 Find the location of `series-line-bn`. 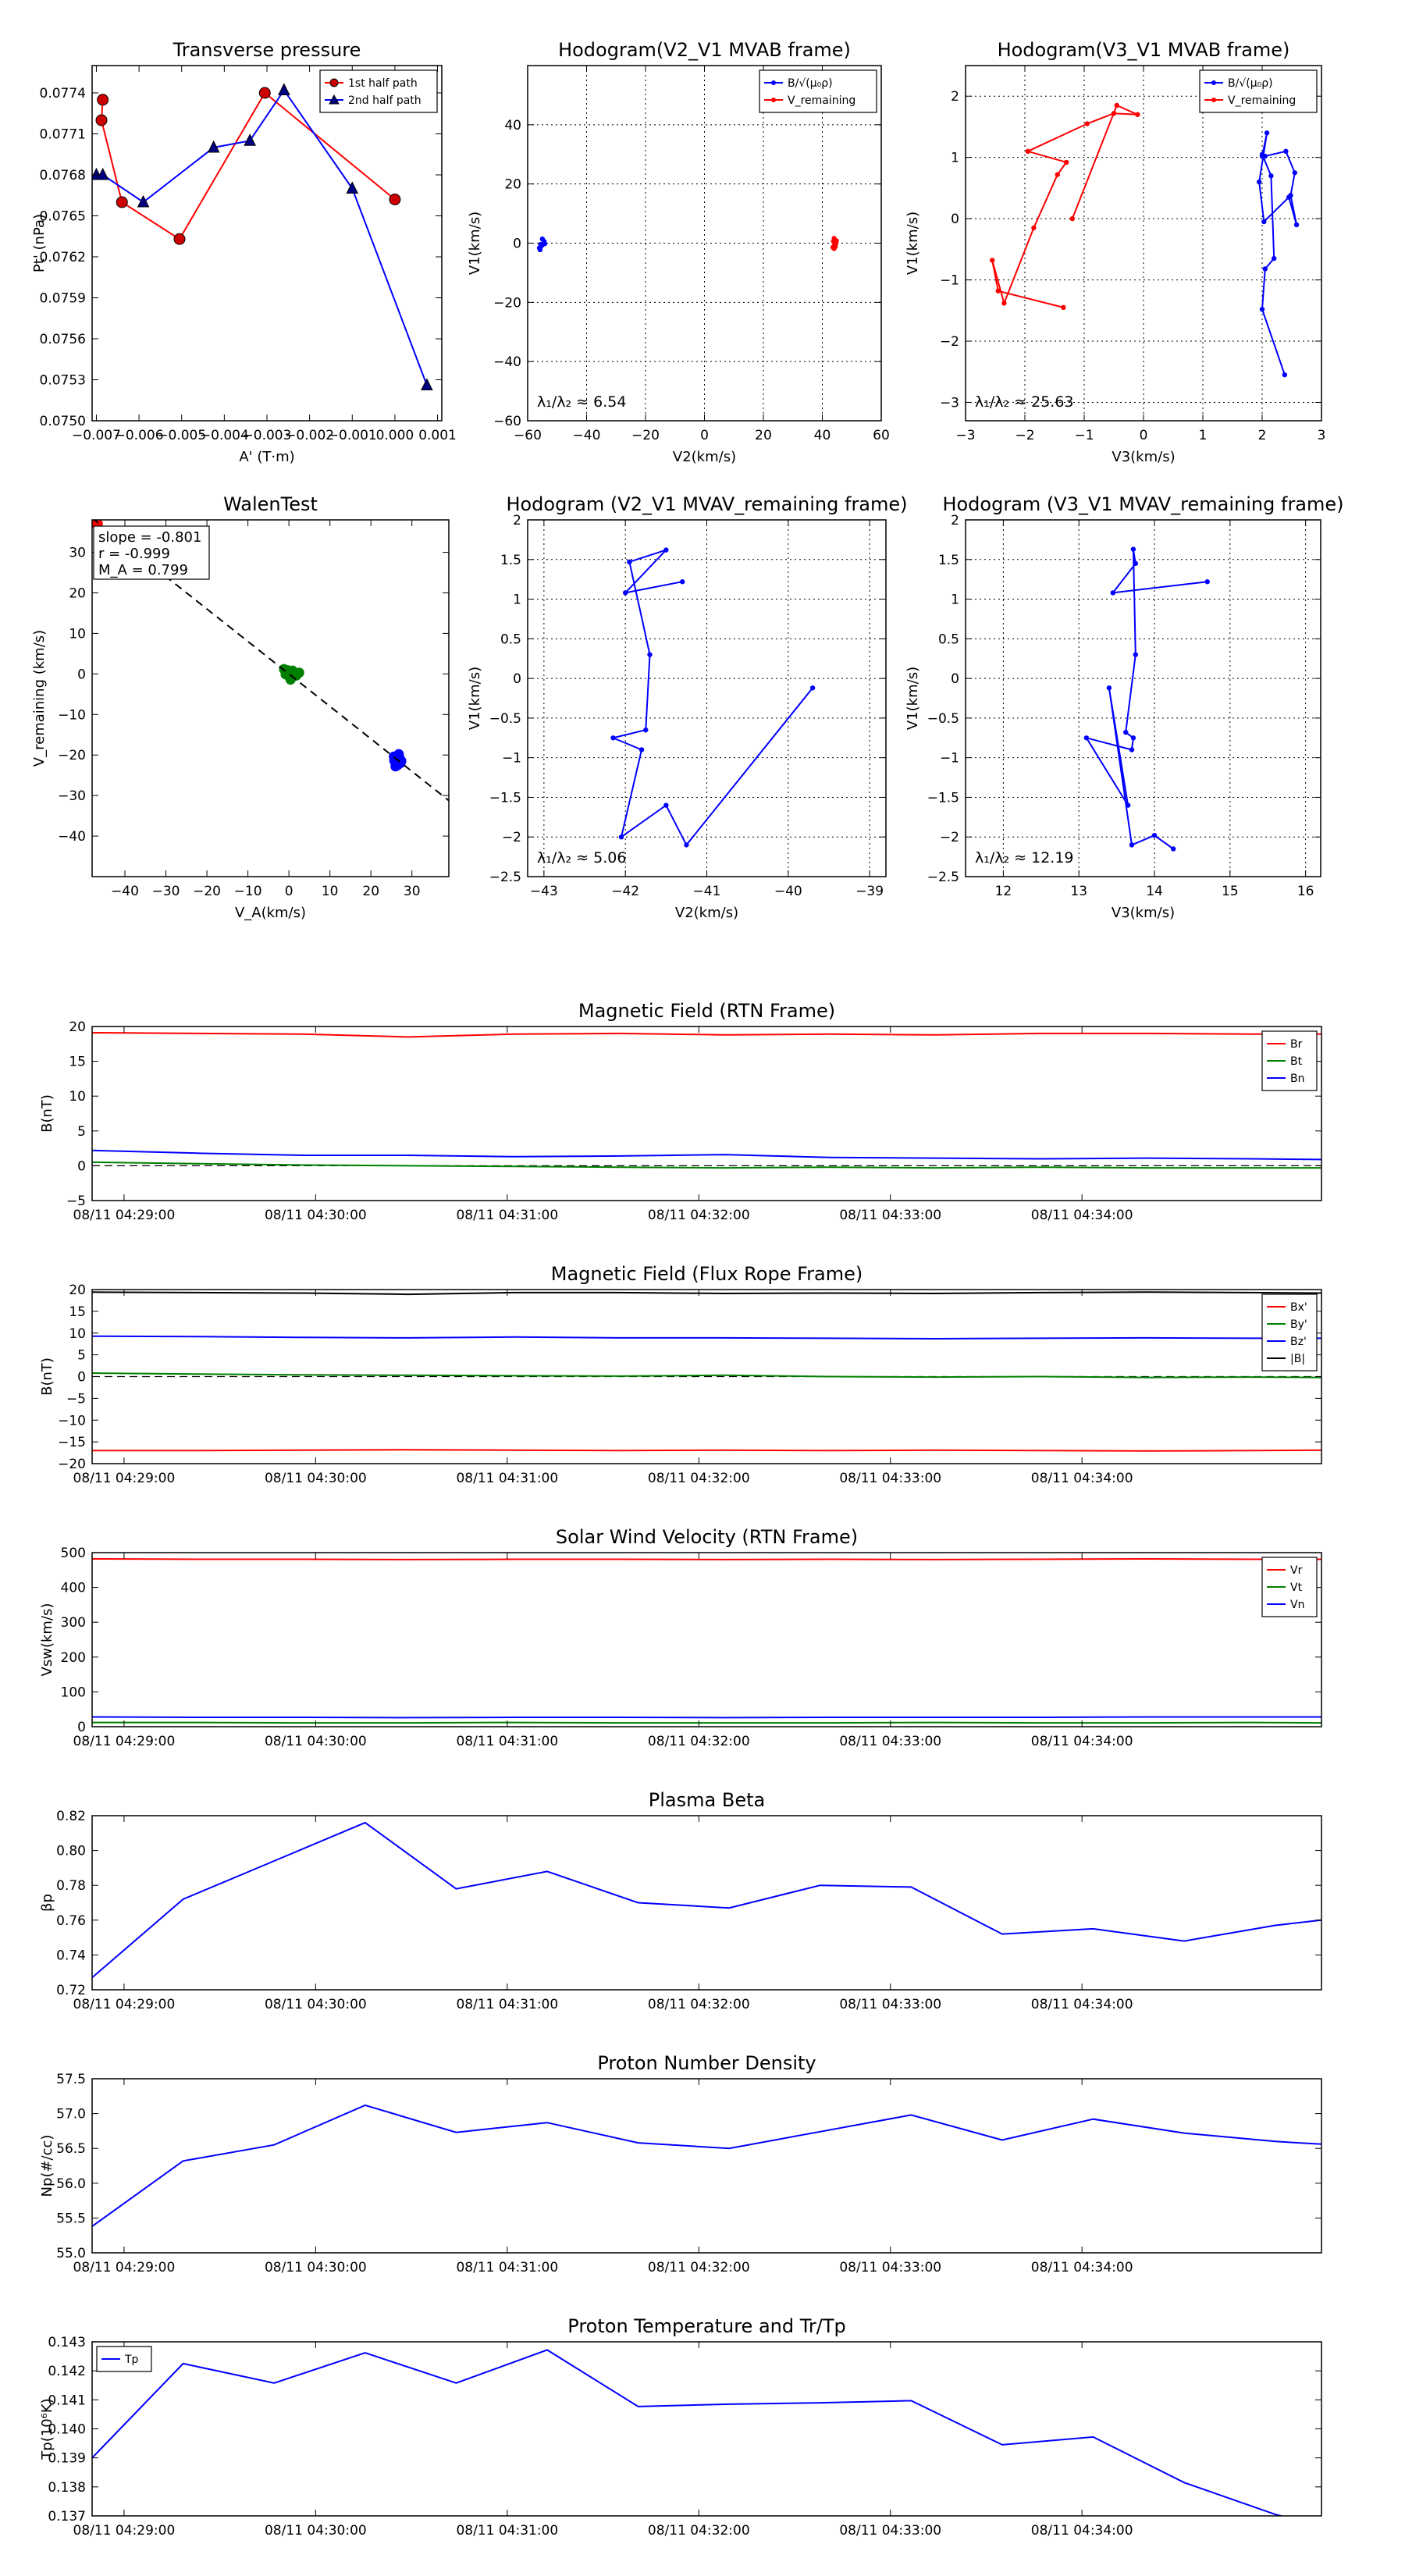

series-line-bn is located at coordinates (707, 1155).